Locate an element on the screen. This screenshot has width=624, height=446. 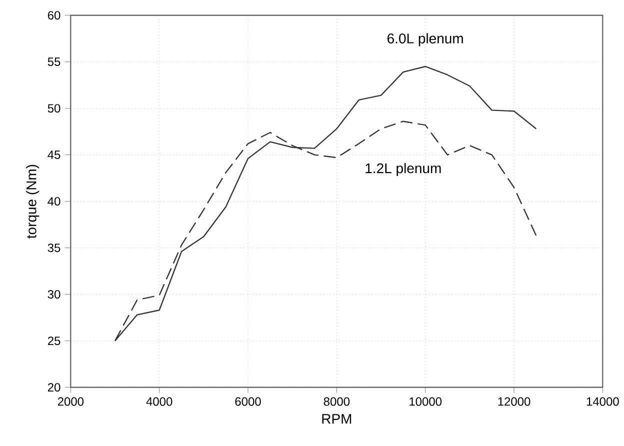
x-axis-title: RPM is located at coordinates (337, 419).